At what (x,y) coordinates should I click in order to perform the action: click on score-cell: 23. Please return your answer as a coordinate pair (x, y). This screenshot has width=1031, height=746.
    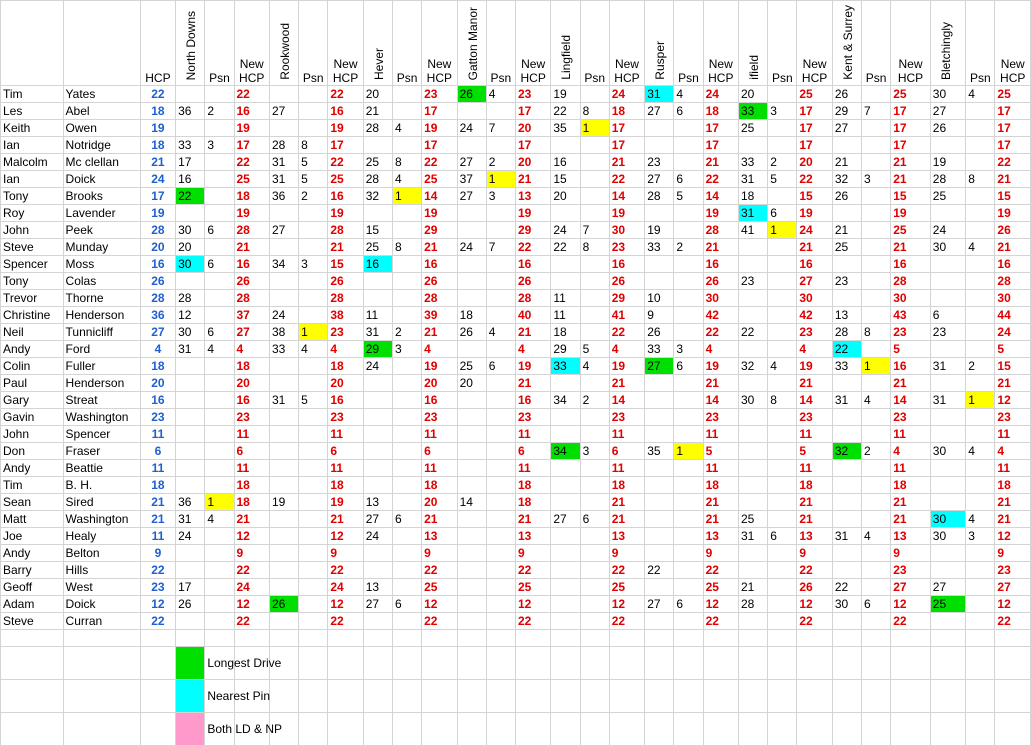
    Looking at the image, I should click on (847, 281).